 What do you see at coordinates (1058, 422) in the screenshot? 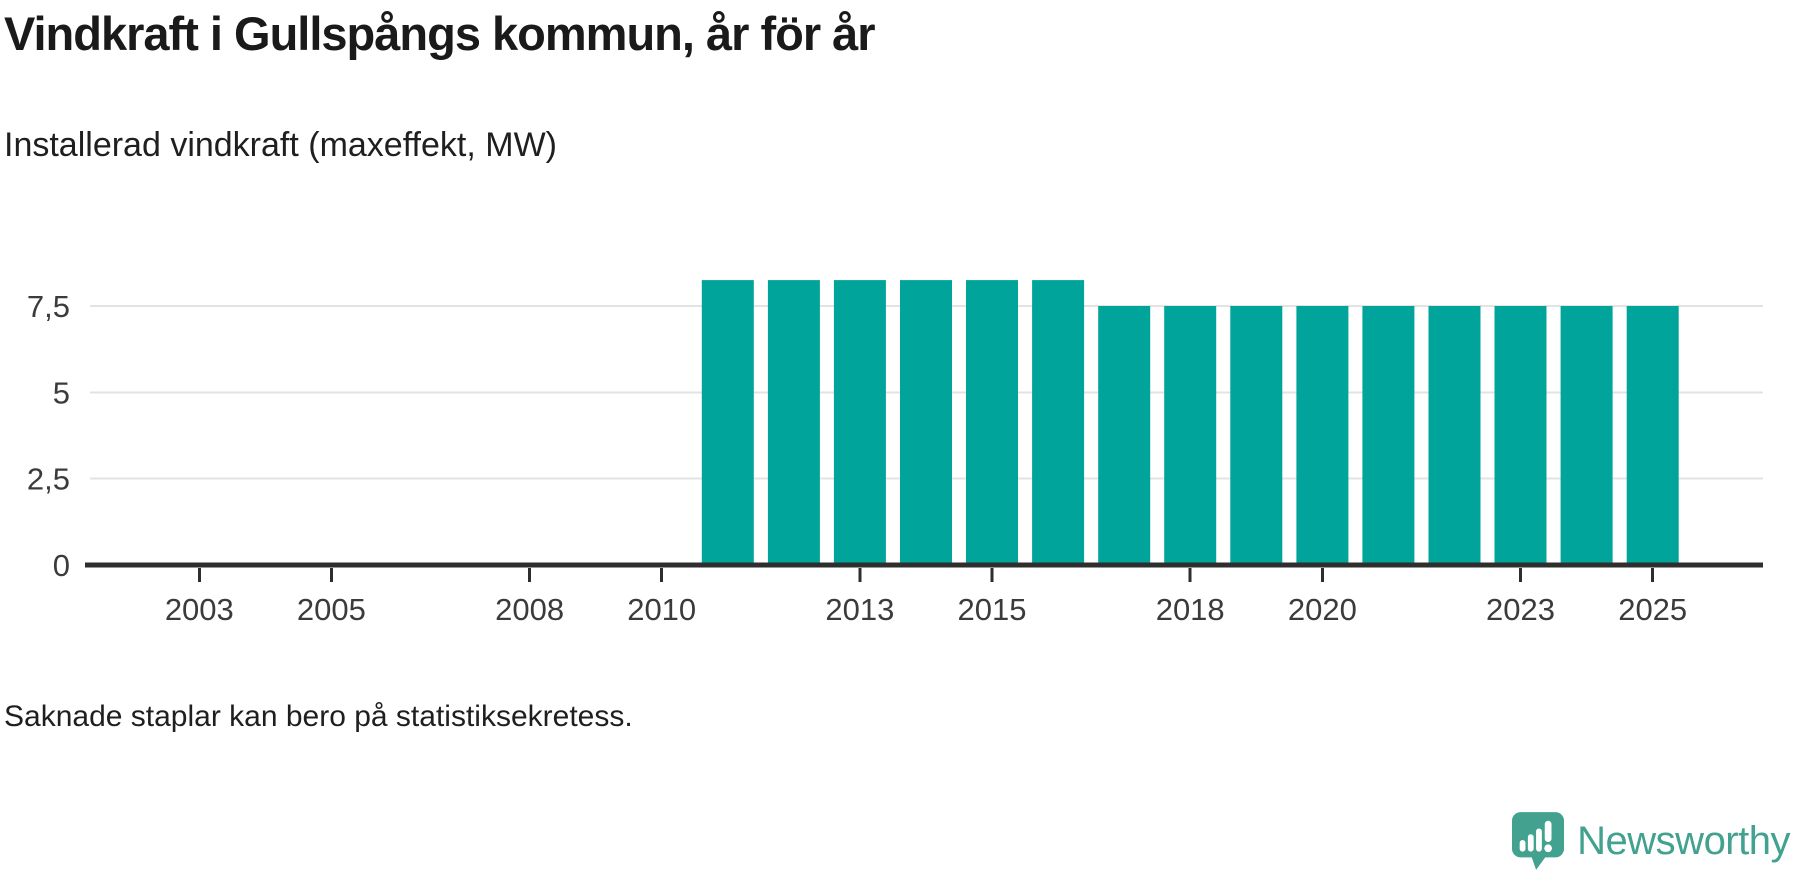
I see `bar-2016` at bounding box center [1058, 422].